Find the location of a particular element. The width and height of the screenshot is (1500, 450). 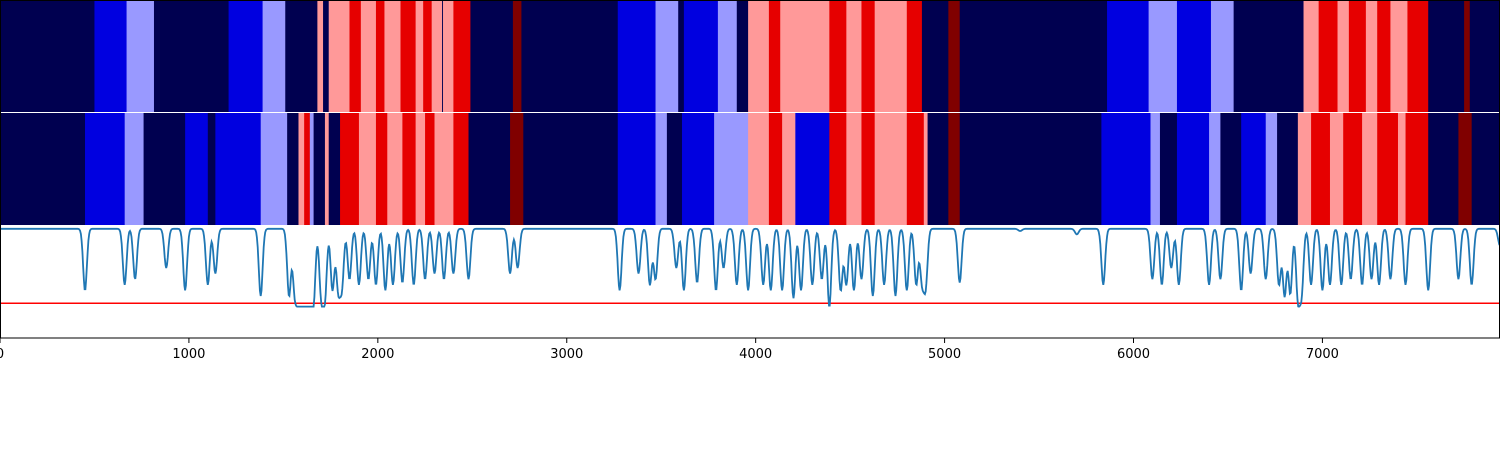

x-tick-label-3: 3000 is located at coordinates (566, 354).